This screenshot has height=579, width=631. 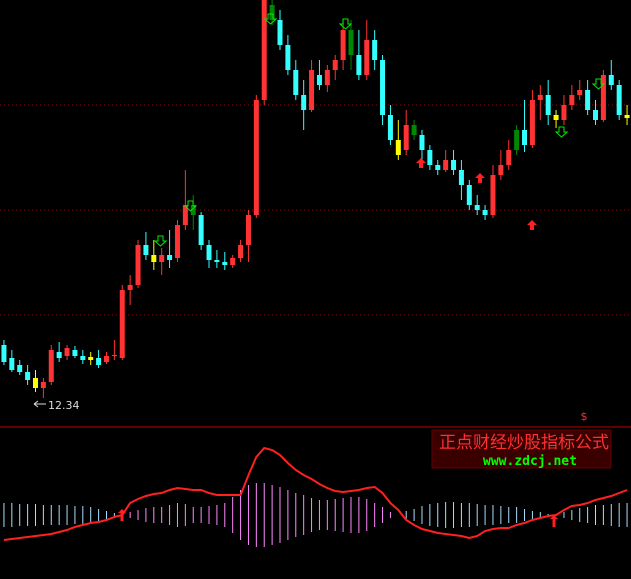 I want to click on low-label: 12.34, so click(x=64, y=405).